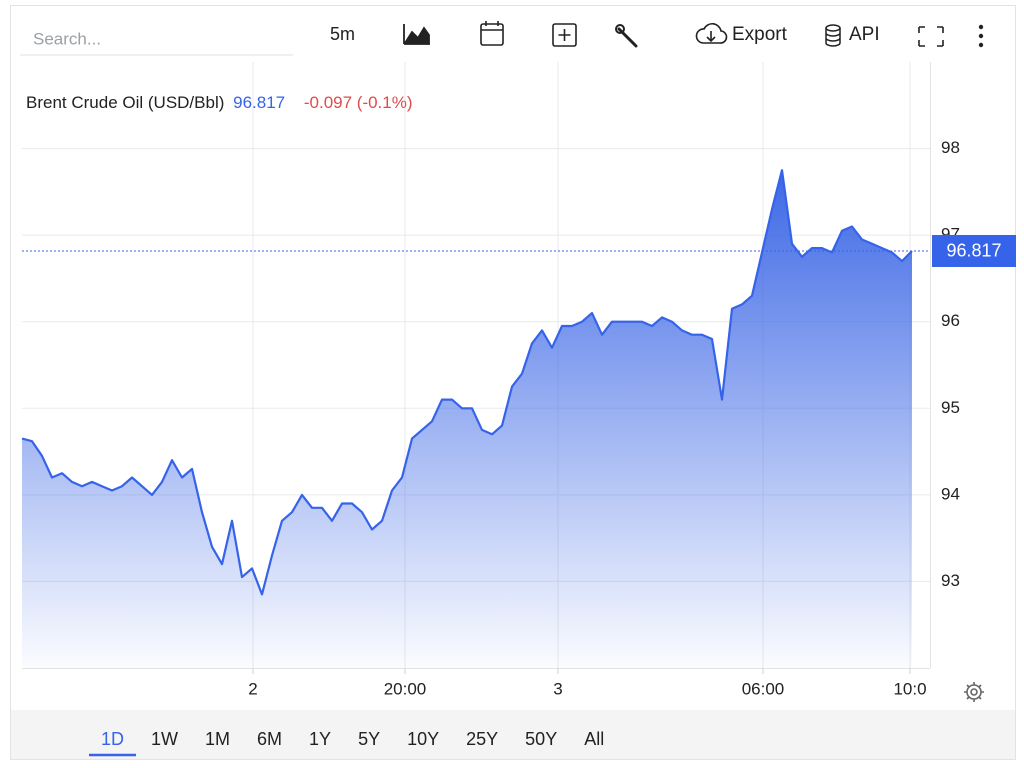 The height and width of the screenshot is (768, 1024). What do you see at coordinates (909, 688) in the screenshot?
I see `x-tick-label: 10:0` at bounding box center [909, 688].